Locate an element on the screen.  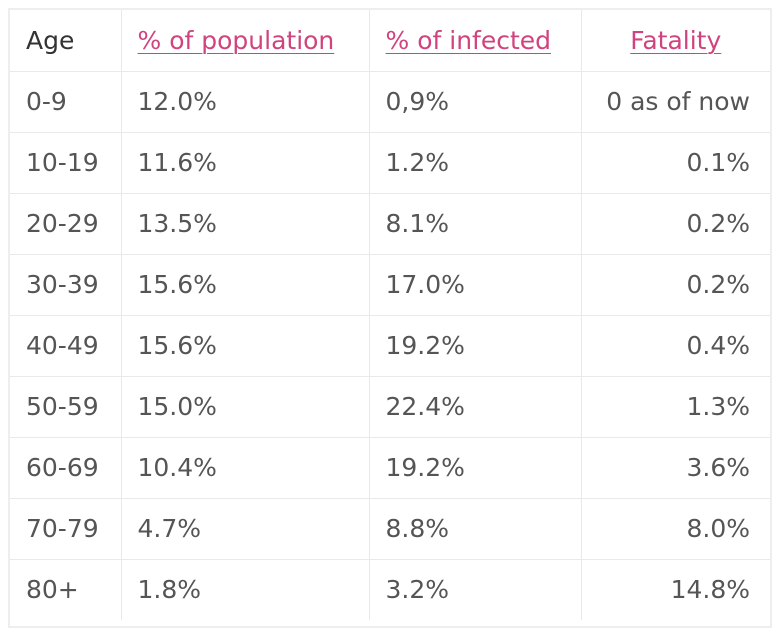
table-row: 70-79 4.7% 8.8% 8.0% is located at coordinates (390, 529).